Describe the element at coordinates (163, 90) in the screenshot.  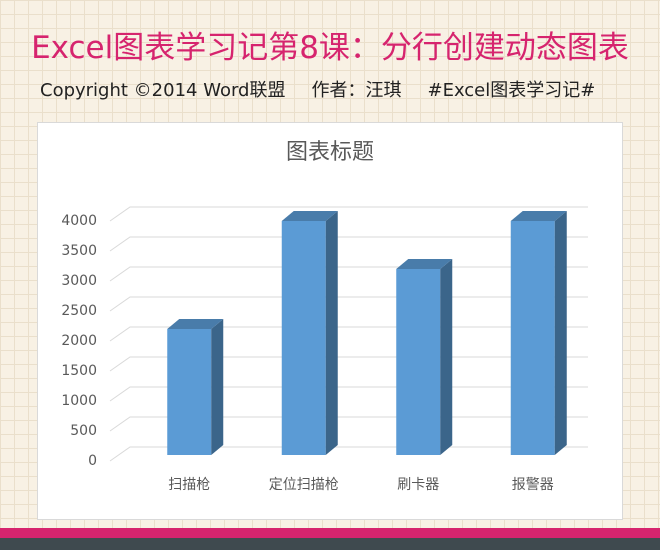
I see `copyright: Copyright ©2014 Word联盟` at that location.